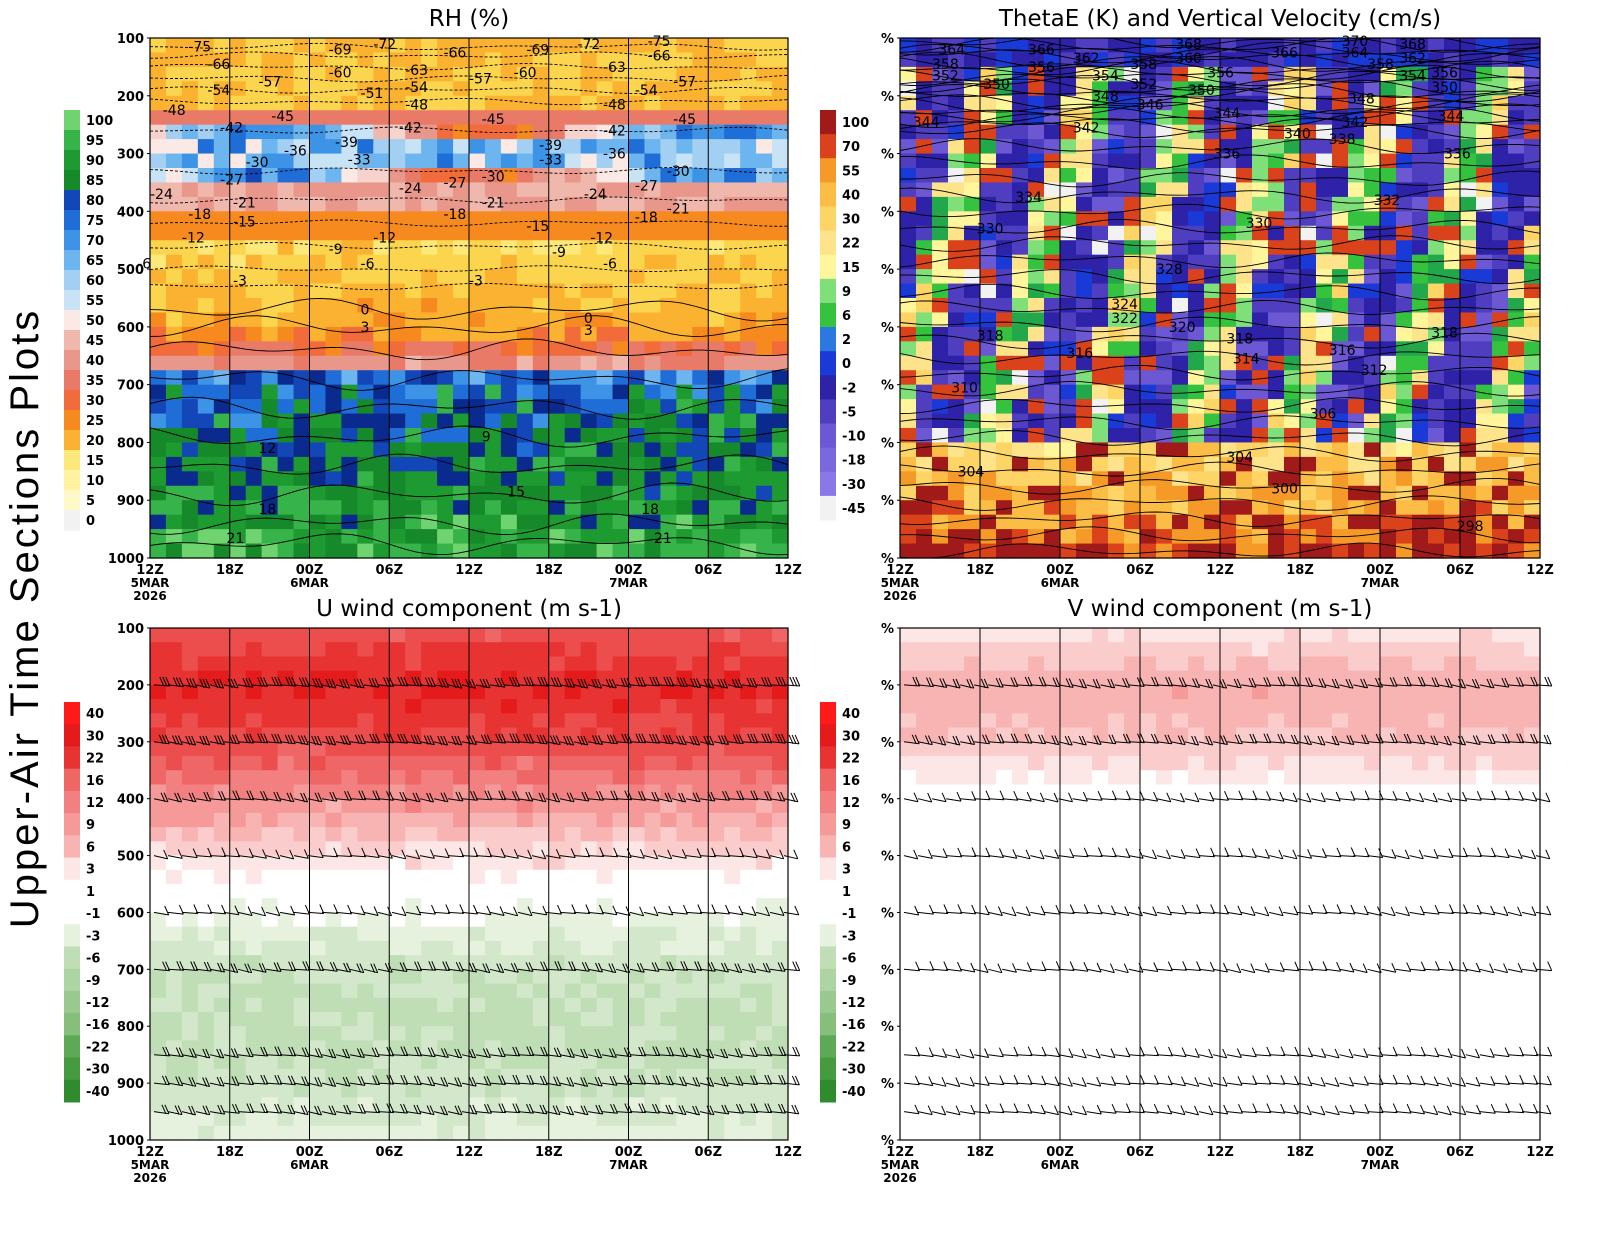 This screenshot has height=1240, width=1600. Describe the element at coordinates (828, 122) in the screenshot. I see `colorbar-swatch` at that location.